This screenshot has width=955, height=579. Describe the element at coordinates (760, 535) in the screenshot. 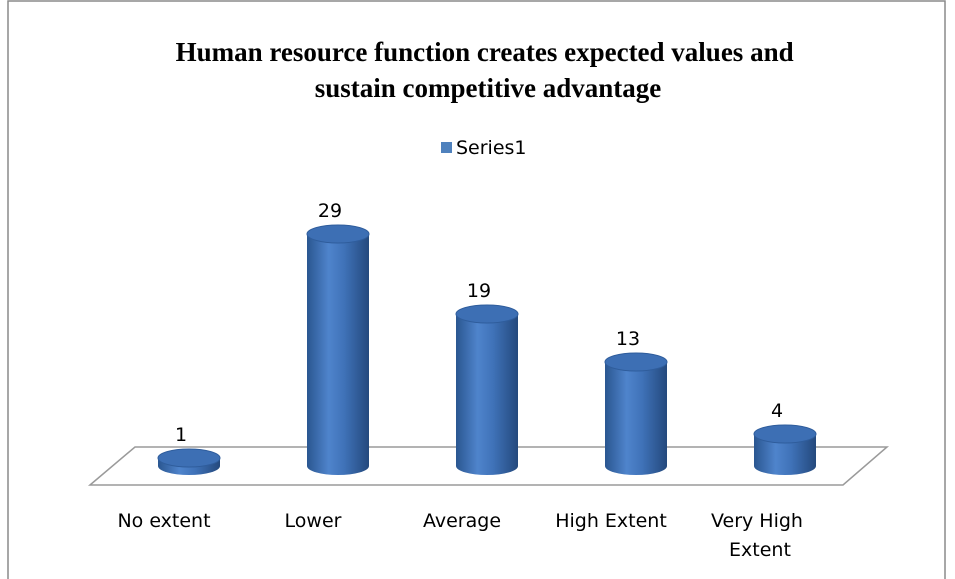

I see `x-tick-label: Very High Extent` at that location.